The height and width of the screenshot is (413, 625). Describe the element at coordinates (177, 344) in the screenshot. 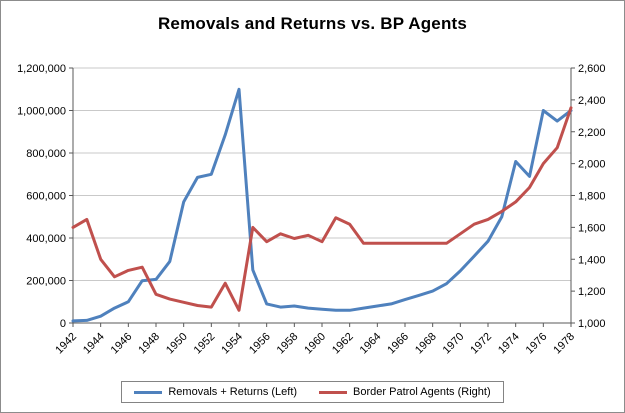

I see `x-axis-tick-label: 1950` at that location.